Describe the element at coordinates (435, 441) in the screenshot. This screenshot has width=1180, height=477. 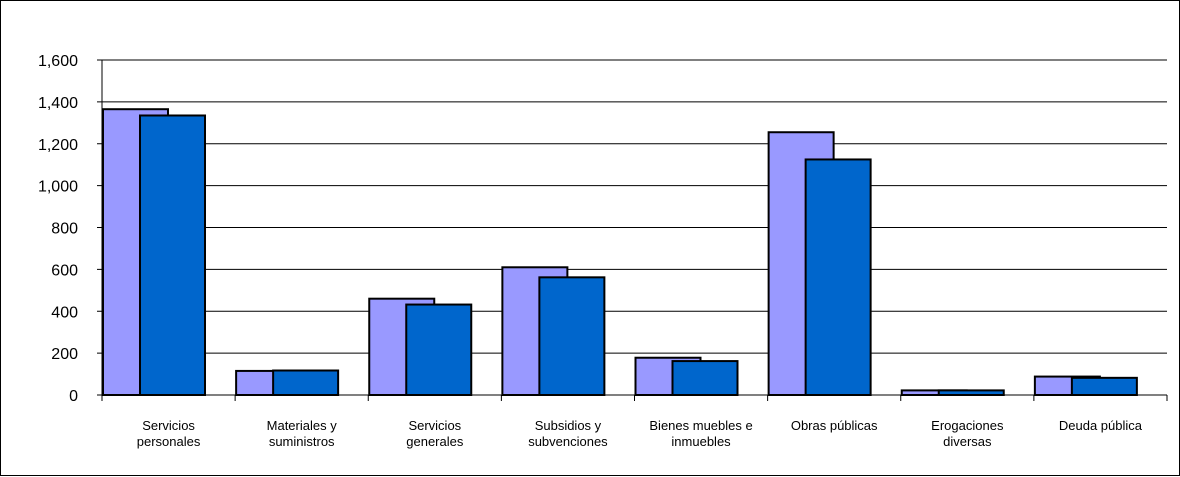
I see `x-tick-label-line: generales` at that location.